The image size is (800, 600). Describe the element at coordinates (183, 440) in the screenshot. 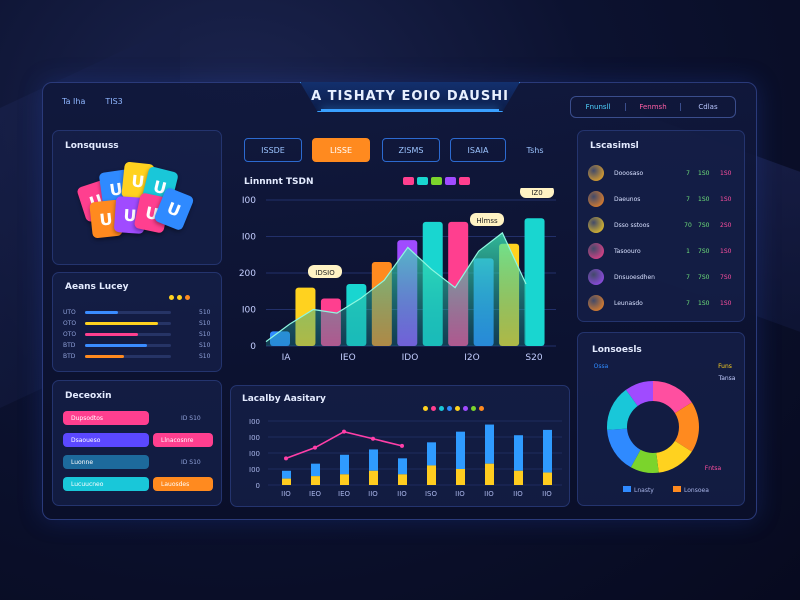

I see `action-side-button: Llnacosnre` at that location.